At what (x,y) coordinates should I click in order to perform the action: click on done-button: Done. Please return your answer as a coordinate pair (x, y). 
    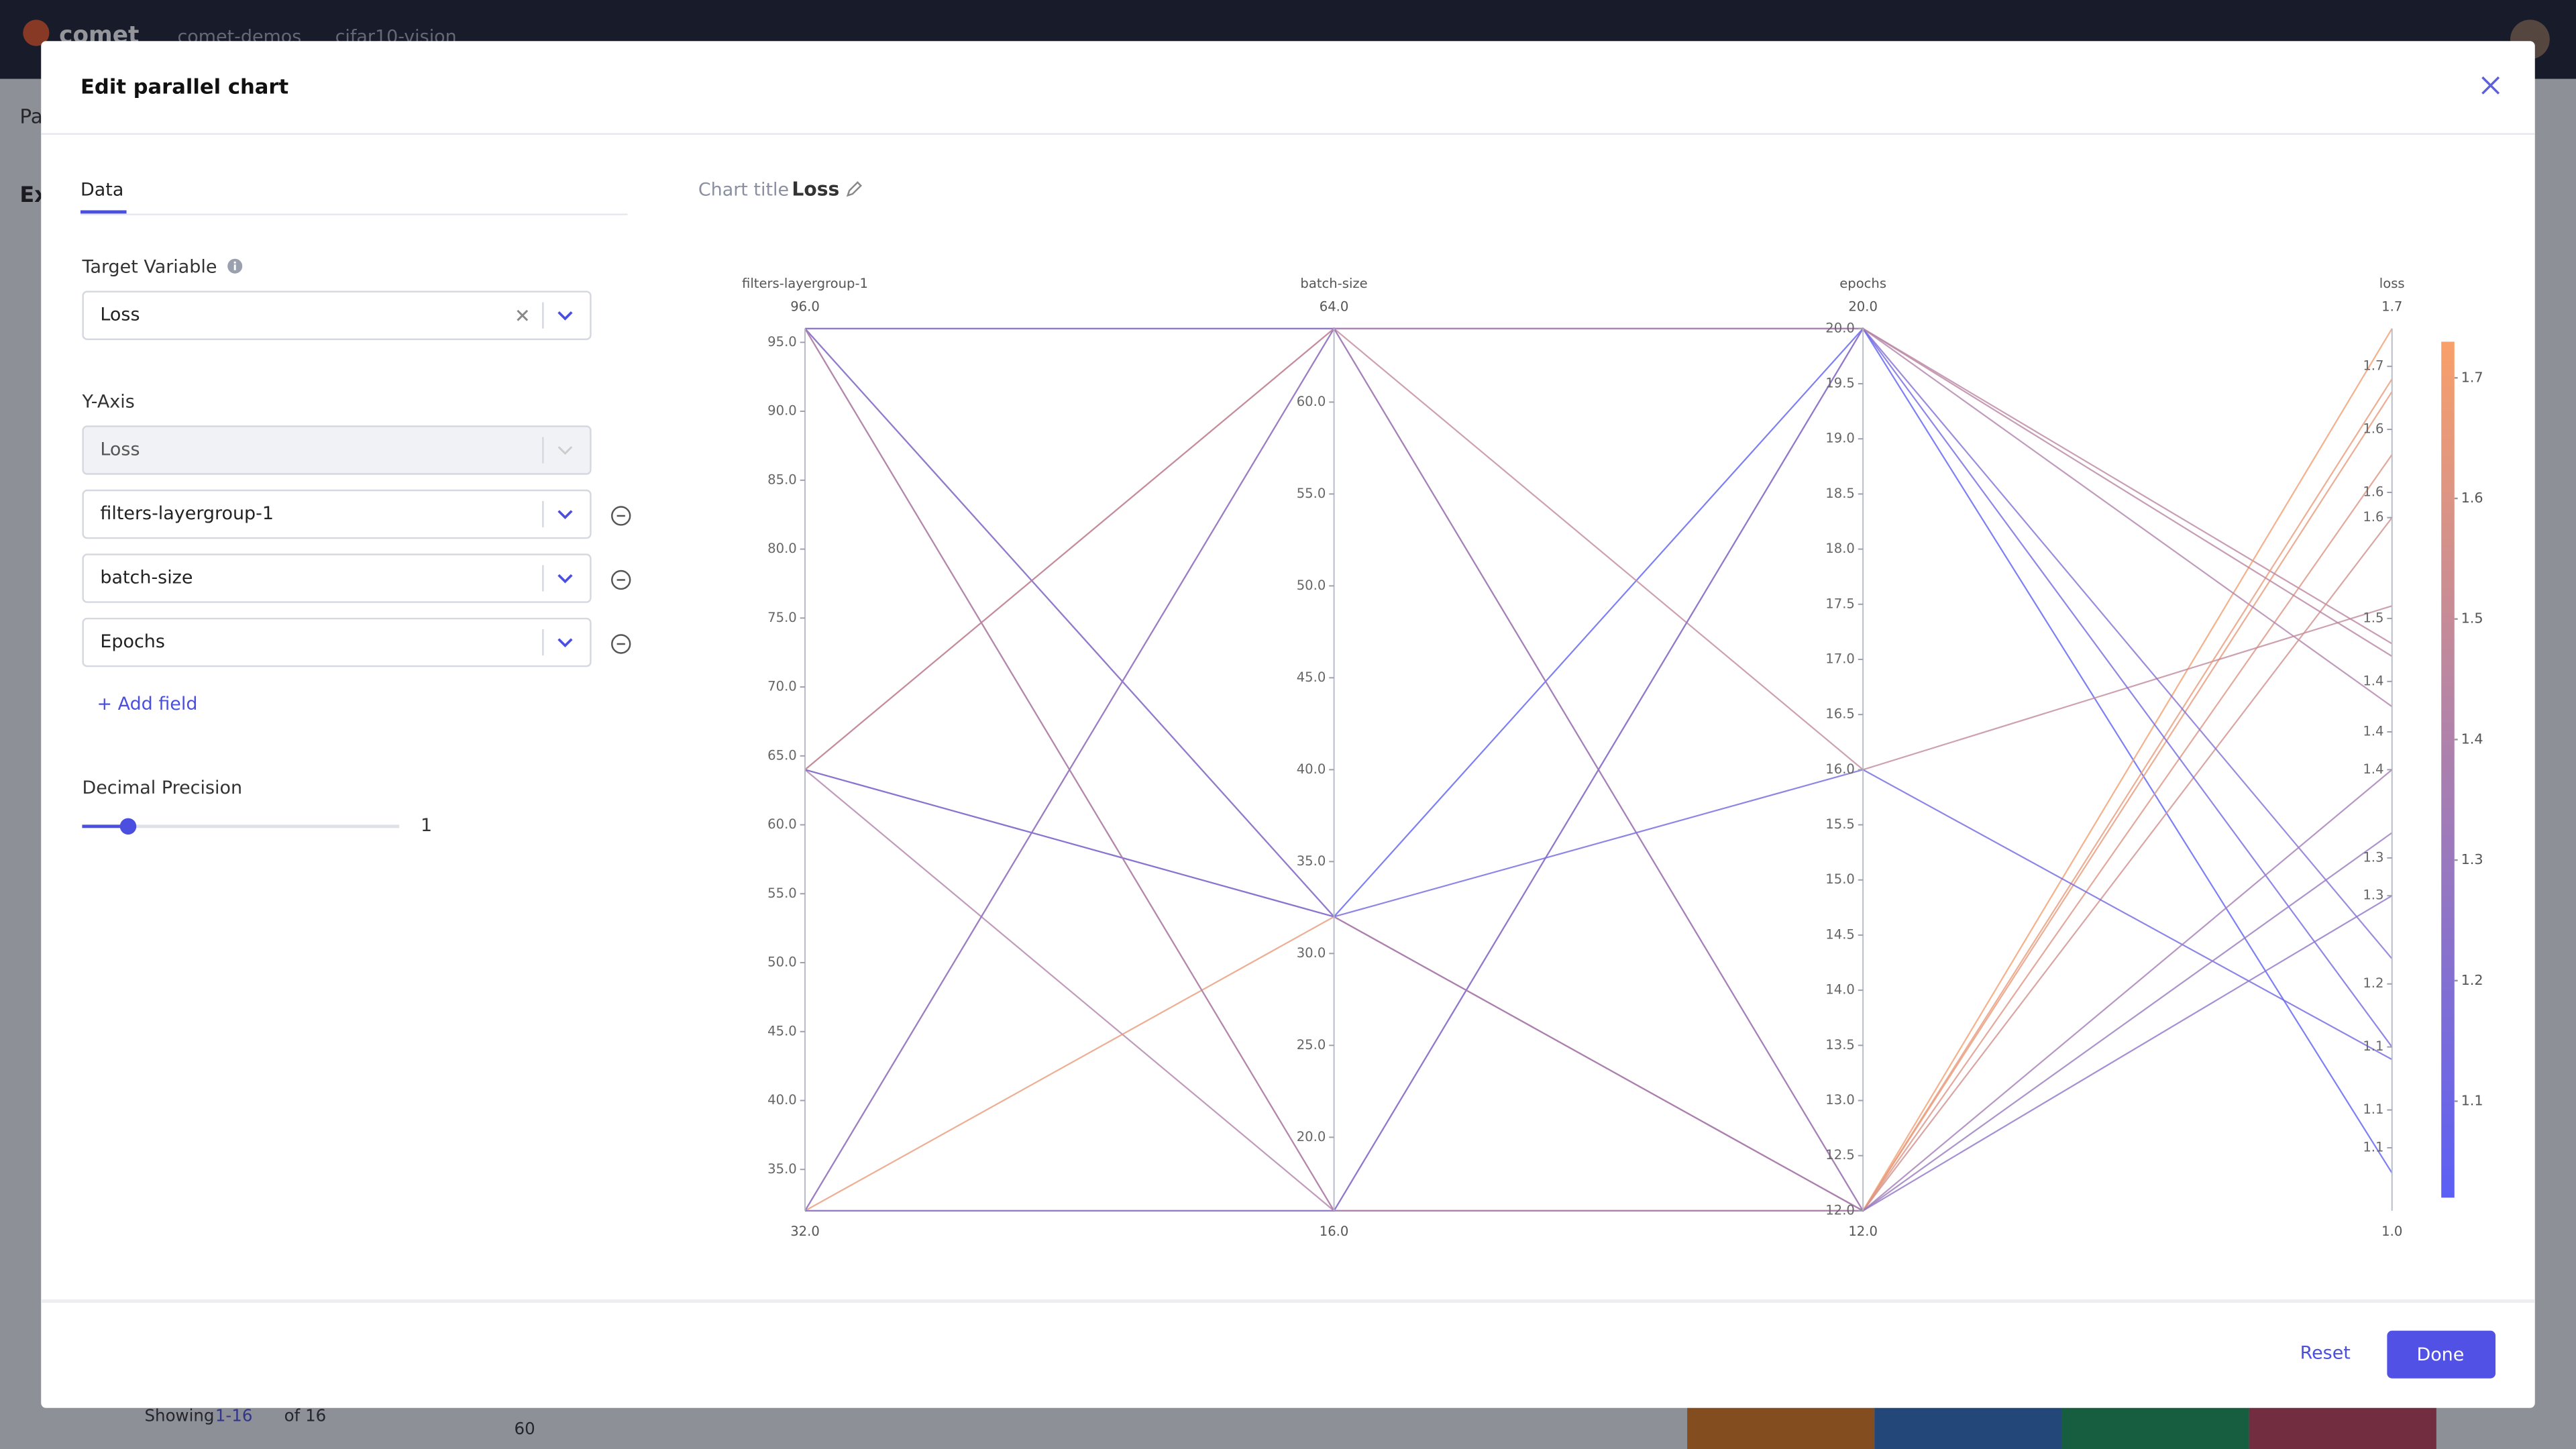
    Looking at the image, I should click on (2441, 1354).